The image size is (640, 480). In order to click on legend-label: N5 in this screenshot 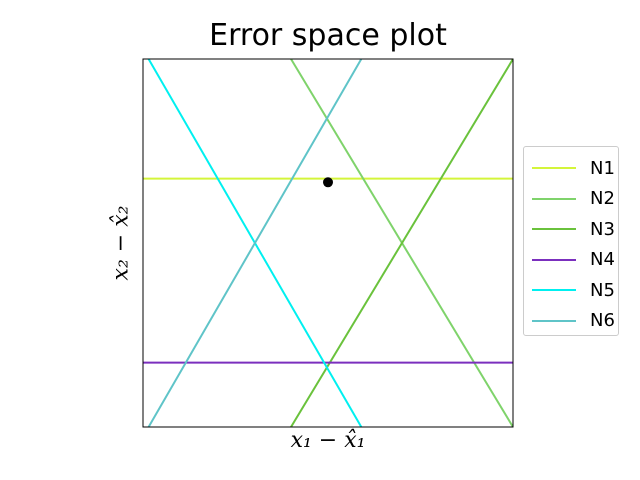, I will do `click(602, 290)`.